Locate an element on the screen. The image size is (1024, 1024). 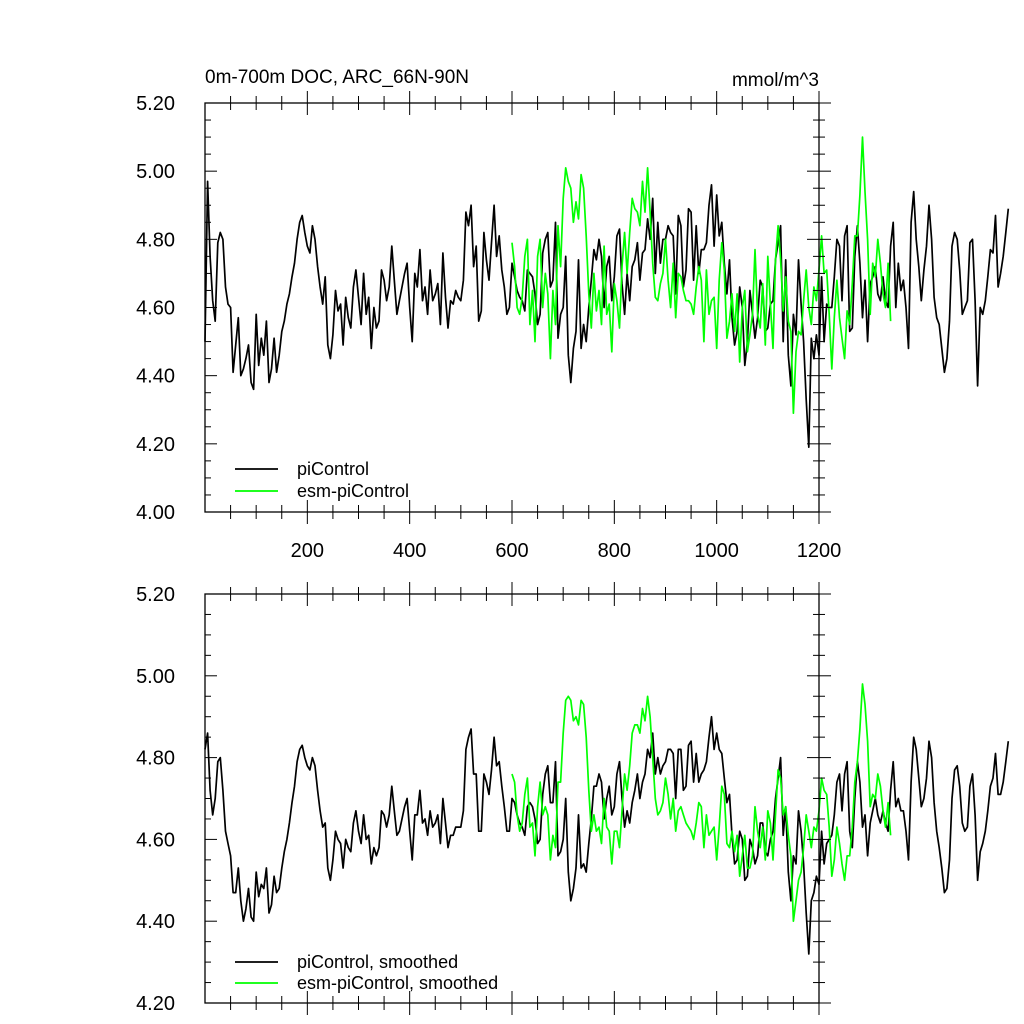
top-series-line-esm-picontrol is located at coordinates (701, 275).